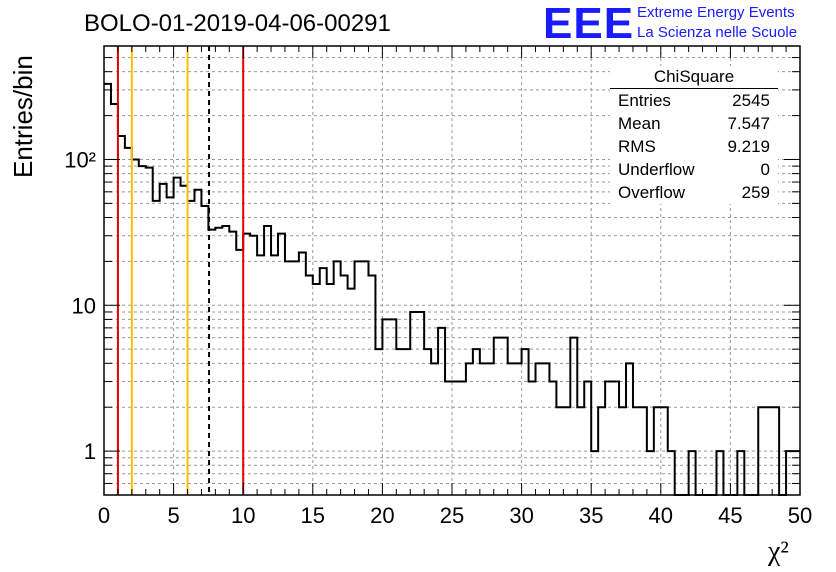  I want to click on plot-title: BOLO-01-2019-04-06-00291, so click(237, 23).